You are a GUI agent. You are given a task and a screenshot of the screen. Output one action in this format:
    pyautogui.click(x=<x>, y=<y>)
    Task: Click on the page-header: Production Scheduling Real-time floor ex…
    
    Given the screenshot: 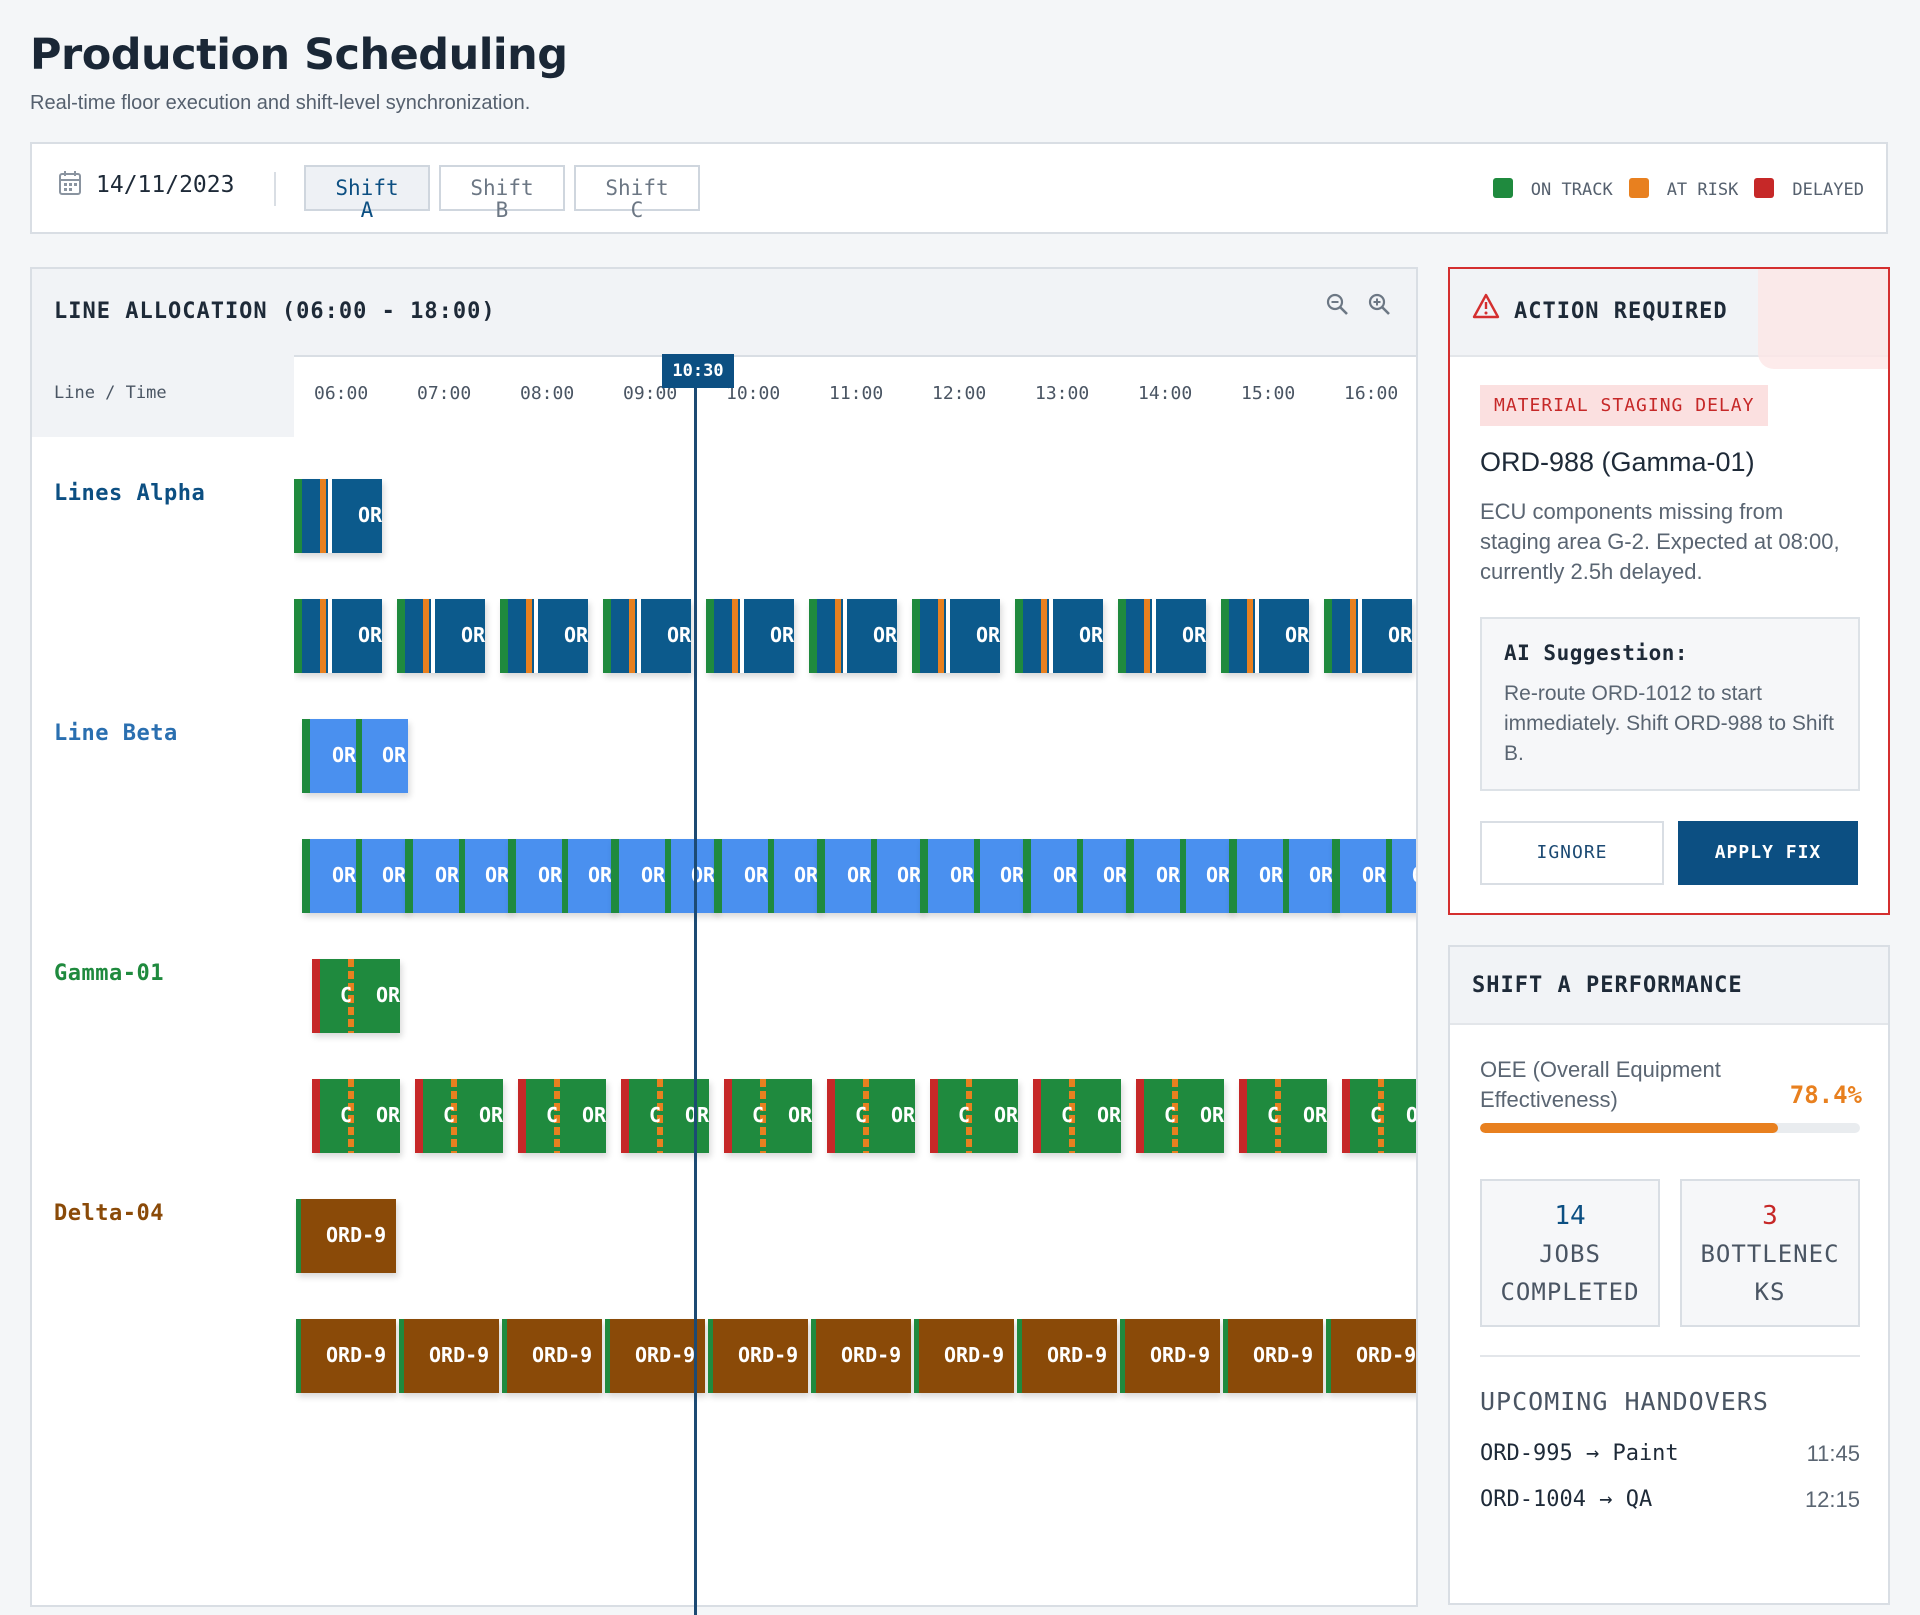 What is the action you would take?
    pyautogui.click(x=299, y=72)
    